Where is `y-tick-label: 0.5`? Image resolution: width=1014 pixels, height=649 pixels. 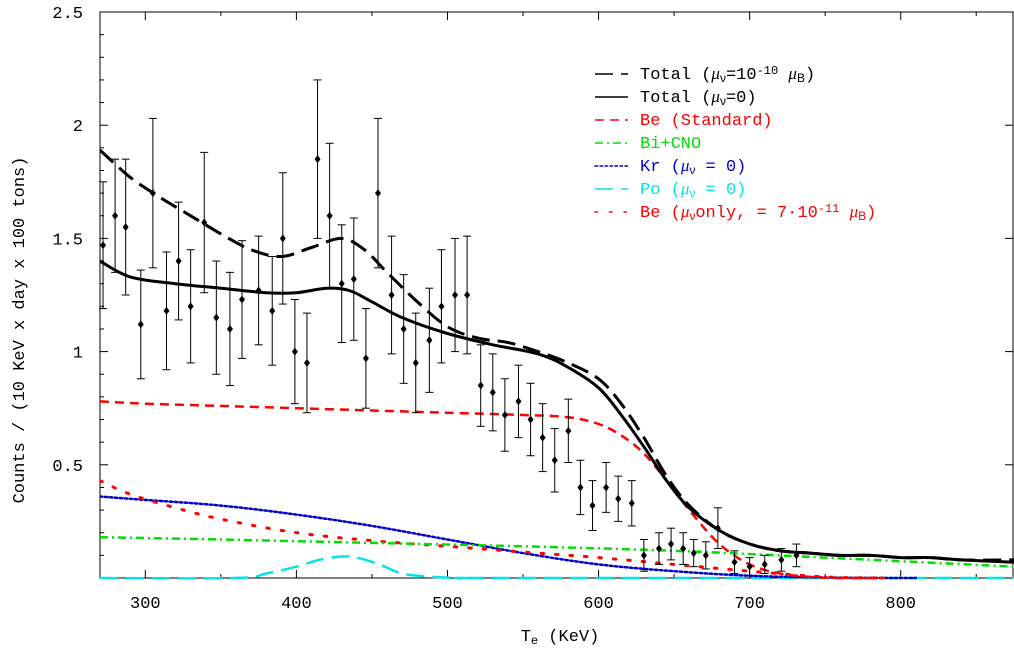 y-tick-label: 0.5 is located at coordinates (67, 467).